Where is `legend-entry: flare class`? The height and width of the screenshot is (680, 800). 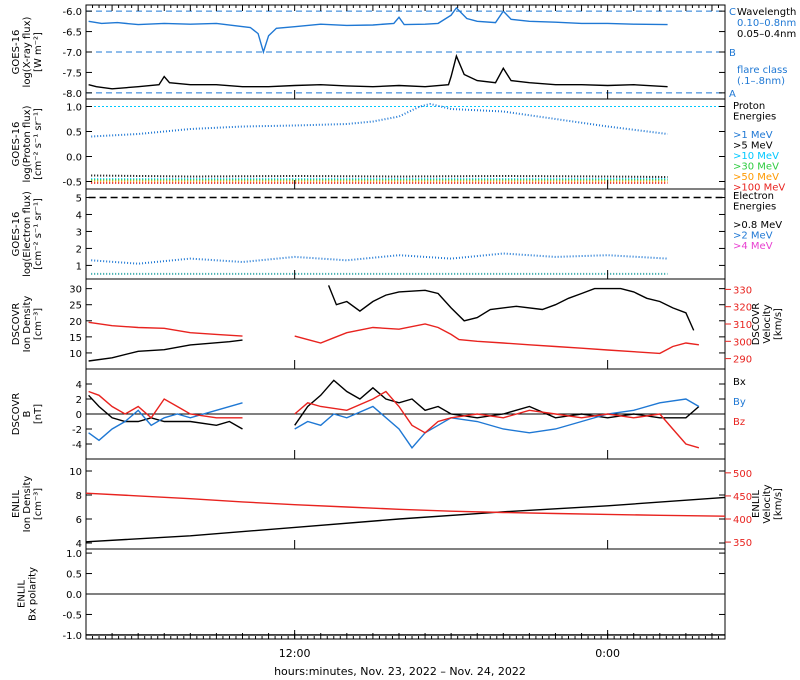
legend-entry: flare class is located at coordinates (762, 70).